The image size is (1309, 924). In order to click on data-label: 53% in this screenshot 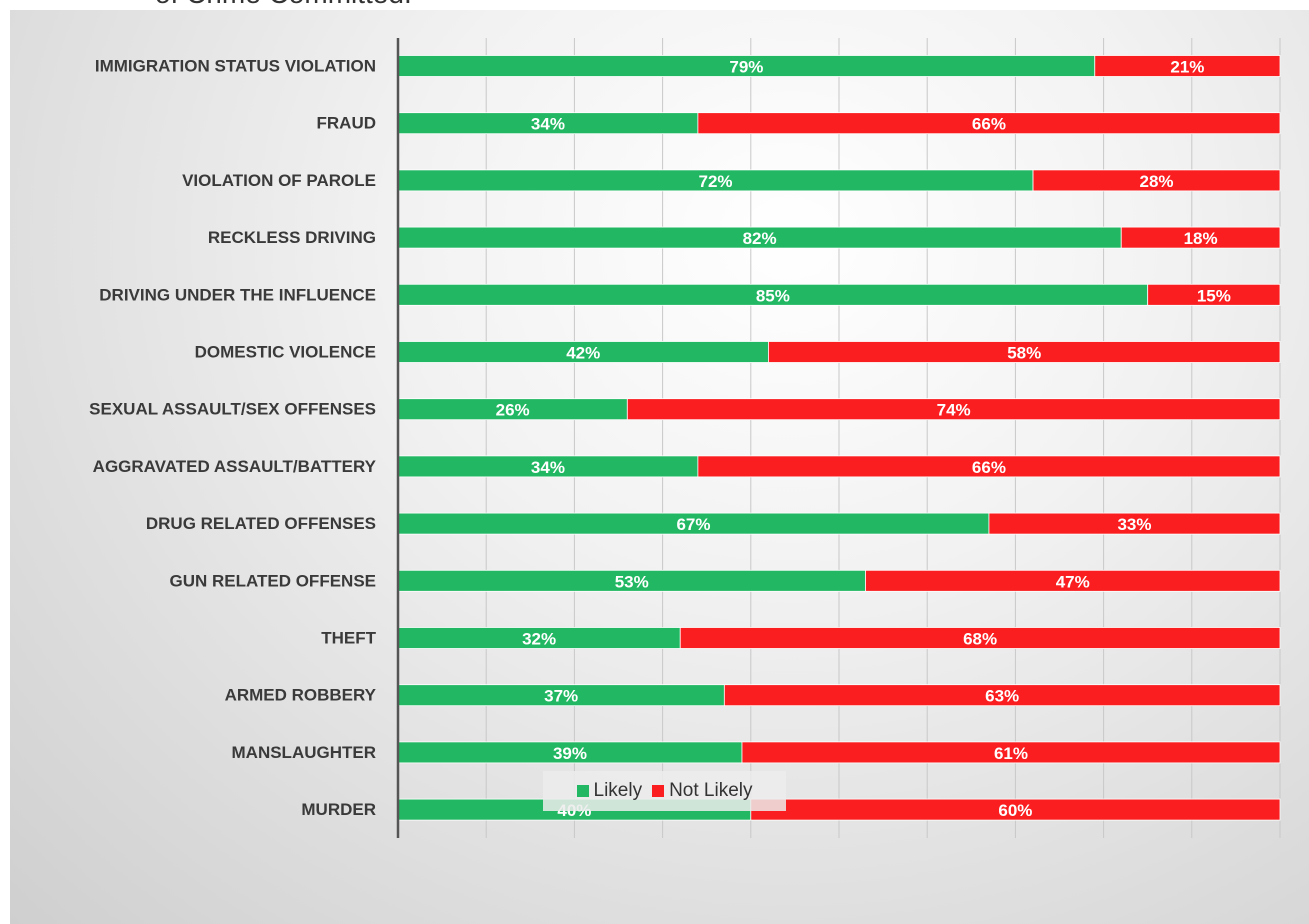, I will do `click(632, 581)`.